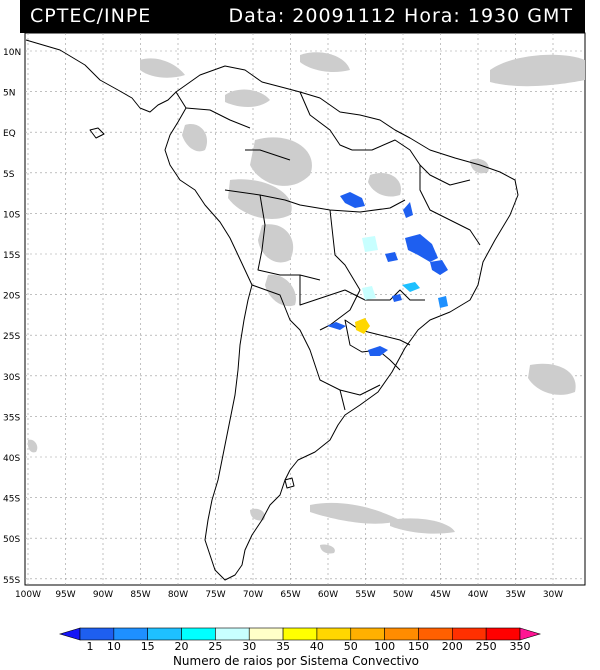  I want to click on colorbar-right-arrow, so click(530, 634).